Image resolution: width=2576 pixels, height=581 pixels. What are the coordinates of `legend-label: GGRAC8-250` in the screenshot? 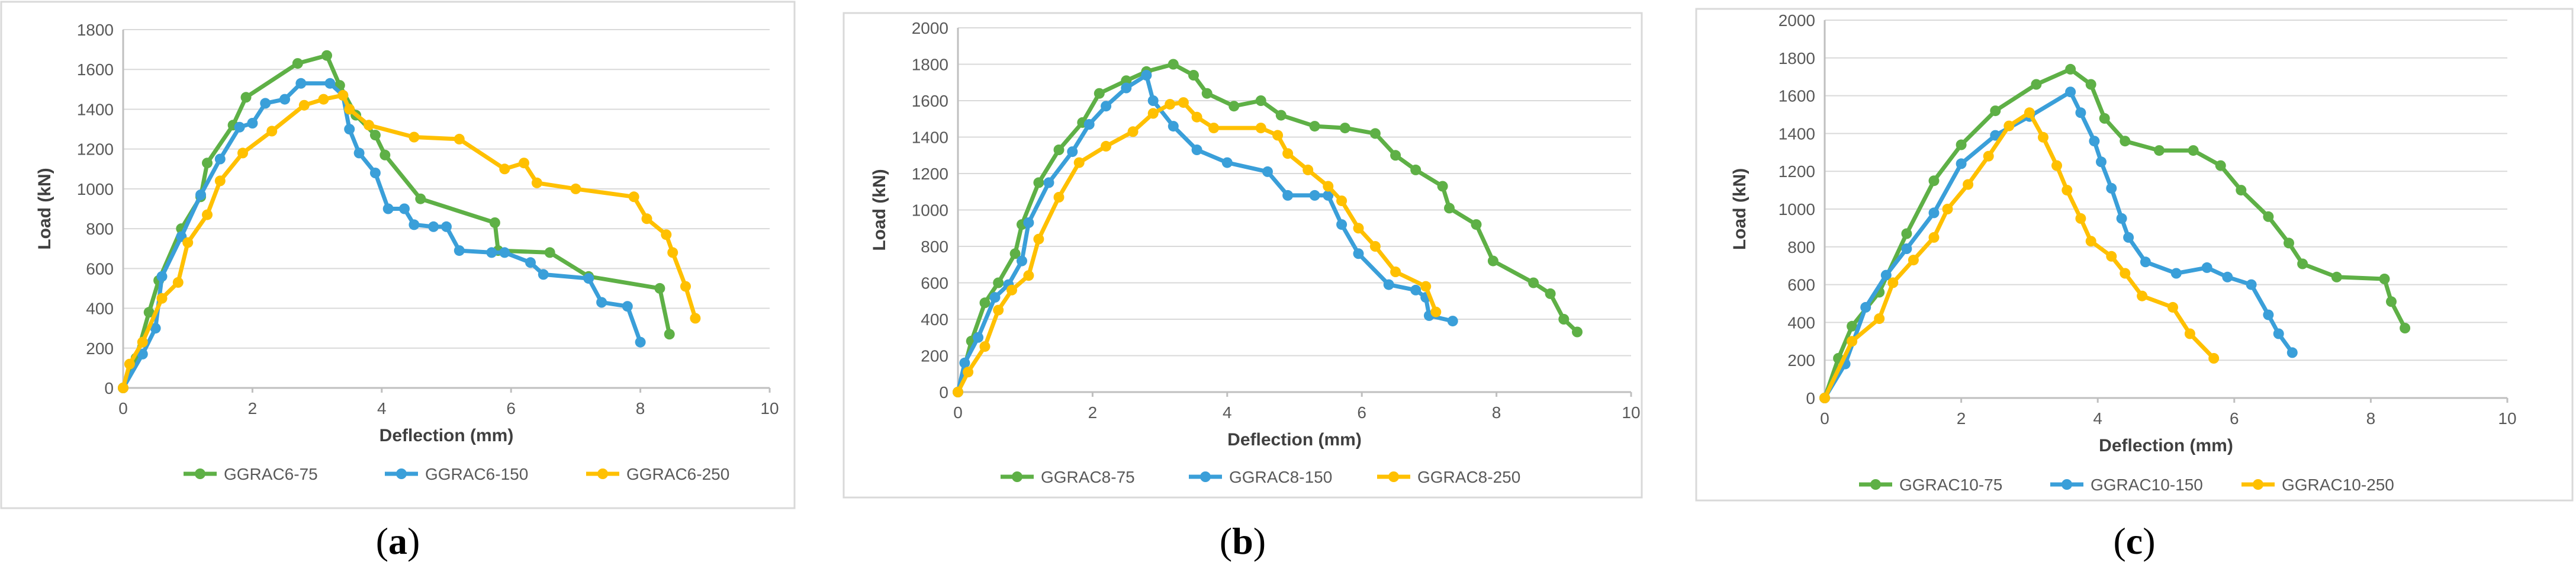 It's located at (1469, 477).